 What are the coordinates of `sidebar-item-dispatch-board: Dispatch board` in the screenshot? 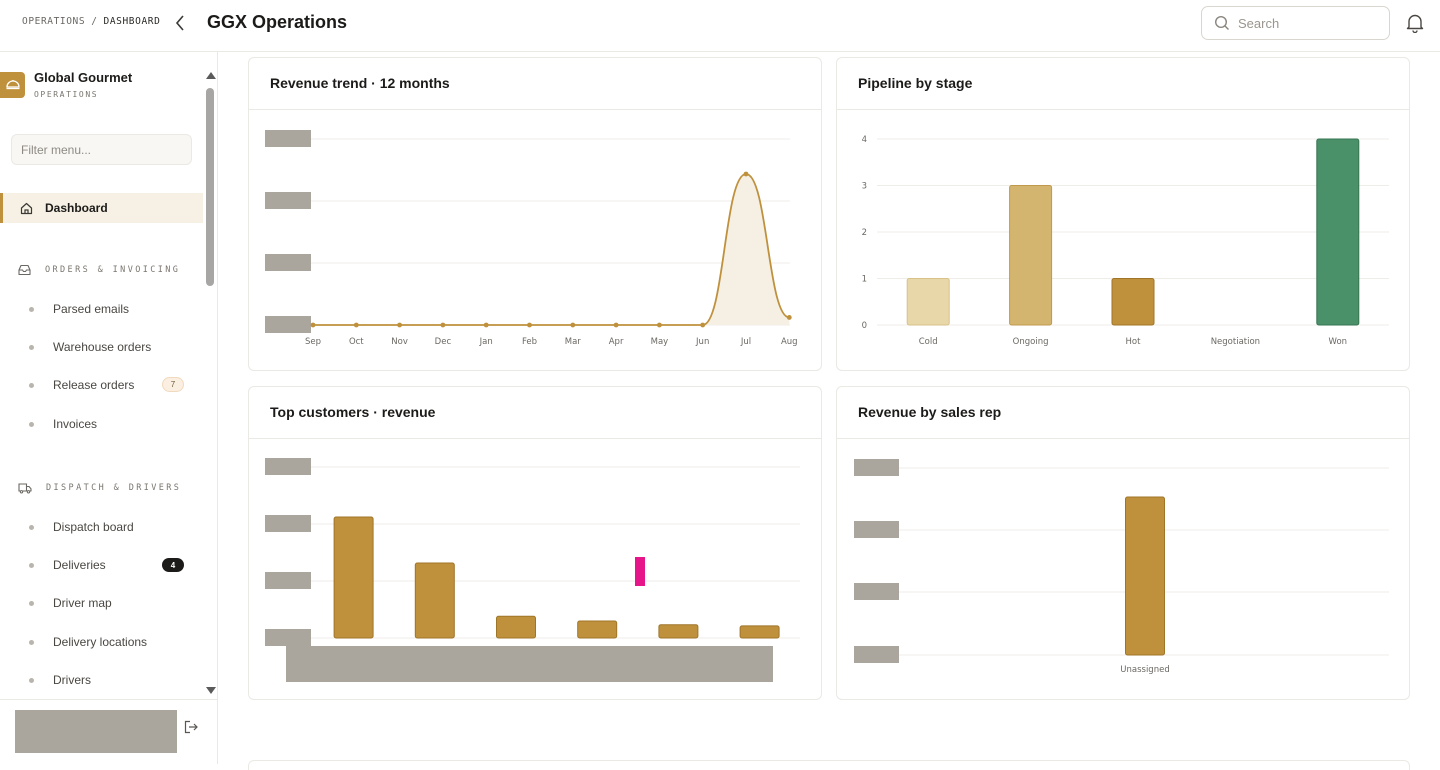 It's located at (114, 527).